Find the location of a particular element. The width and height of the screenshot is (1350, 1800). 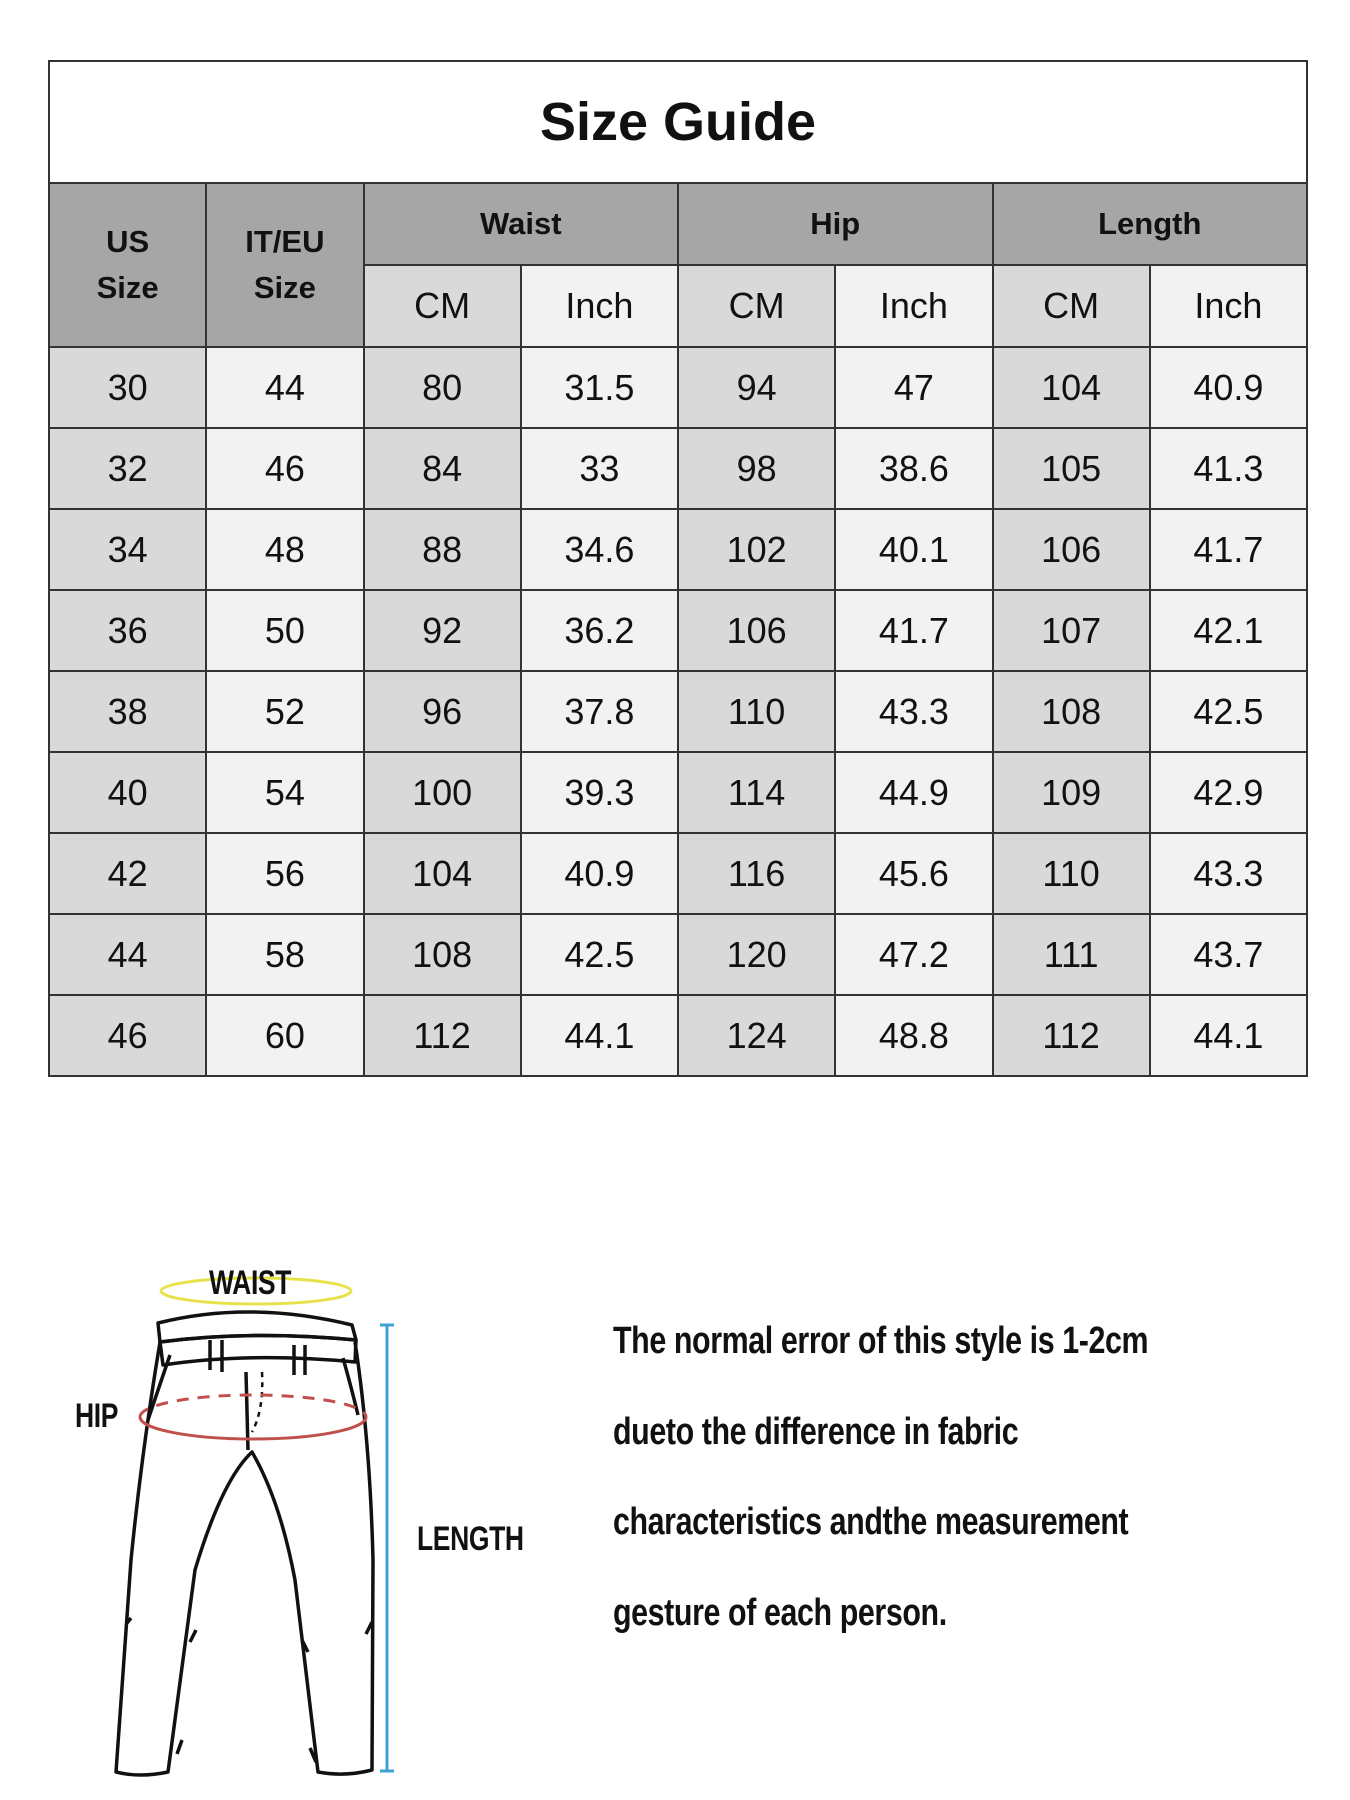

header-us-size: US Size is located at coordinates (127, 265).